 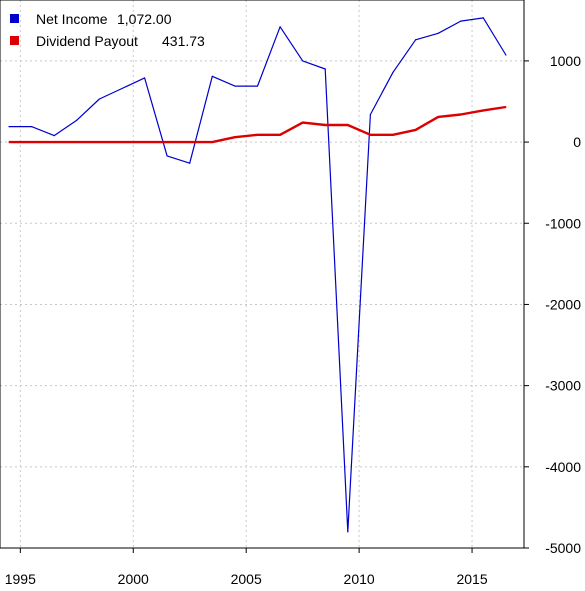 I want to click on legend-name-dividend-payout: Dividend Payout, so click(x=87, y=41).